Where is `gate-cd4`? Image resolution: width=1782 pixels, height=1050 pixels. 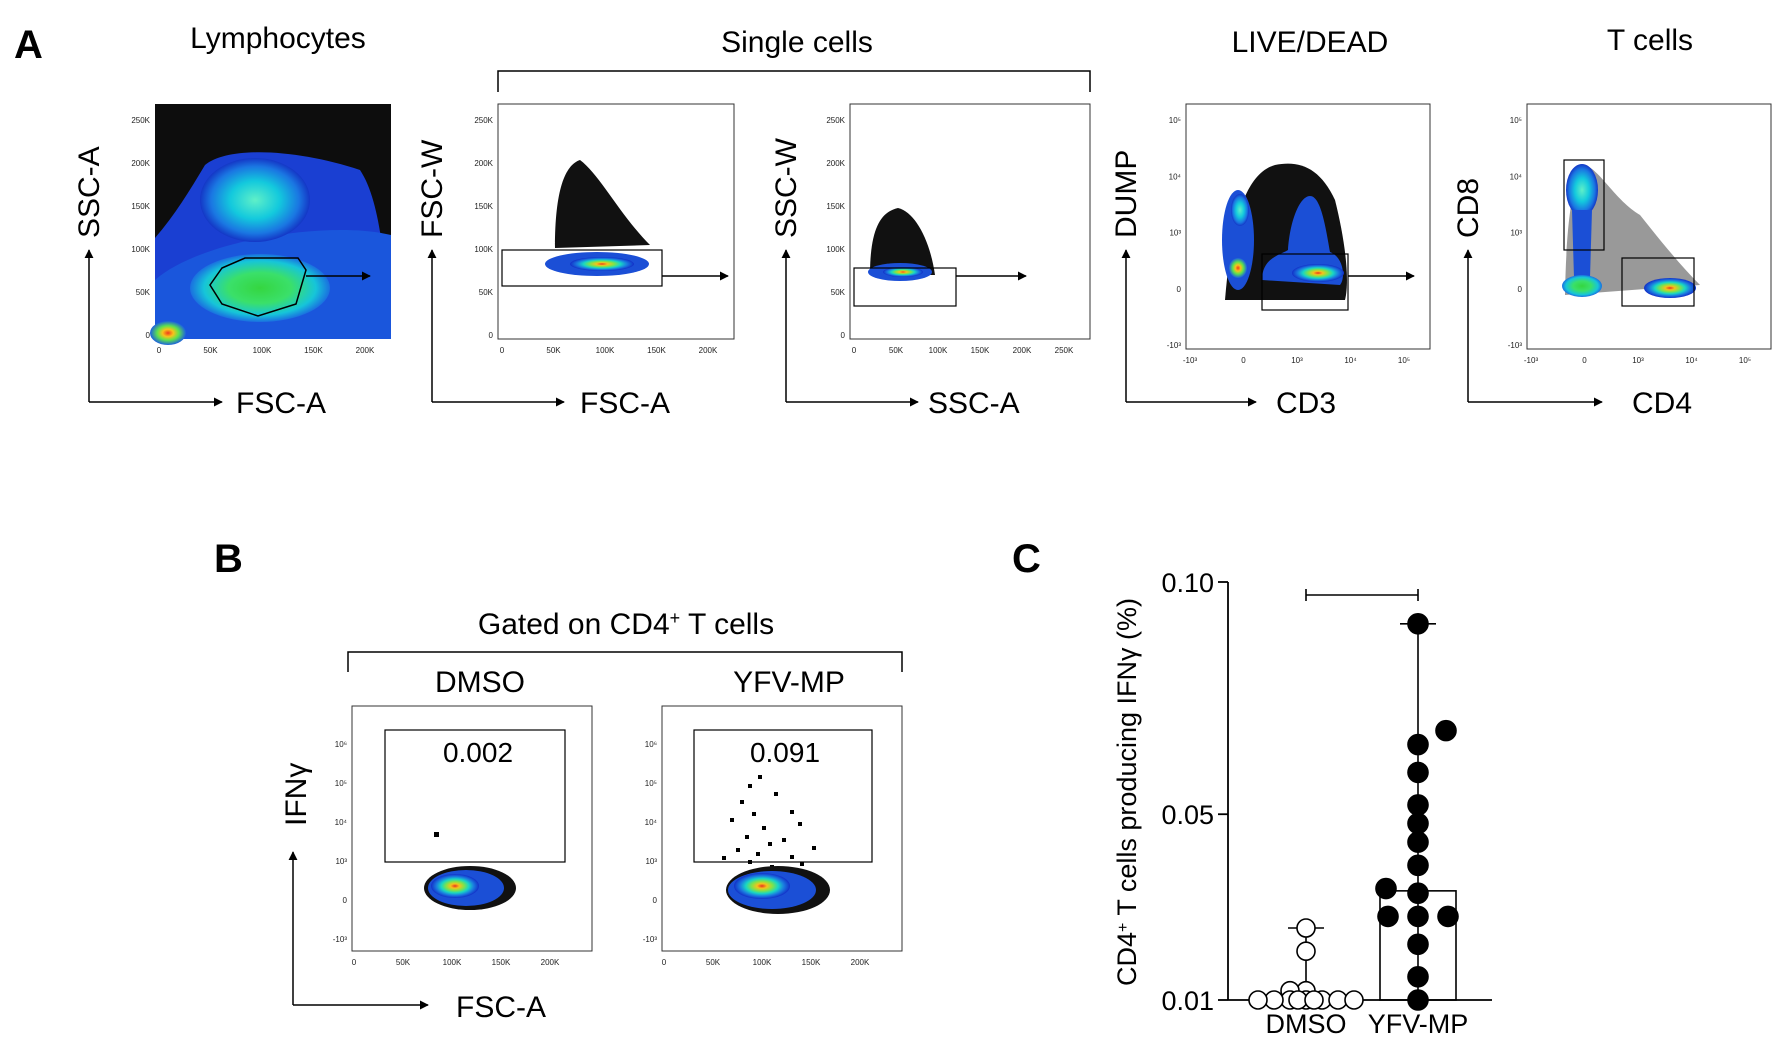 gate-cd4 is located at coordinates (1658, 282).